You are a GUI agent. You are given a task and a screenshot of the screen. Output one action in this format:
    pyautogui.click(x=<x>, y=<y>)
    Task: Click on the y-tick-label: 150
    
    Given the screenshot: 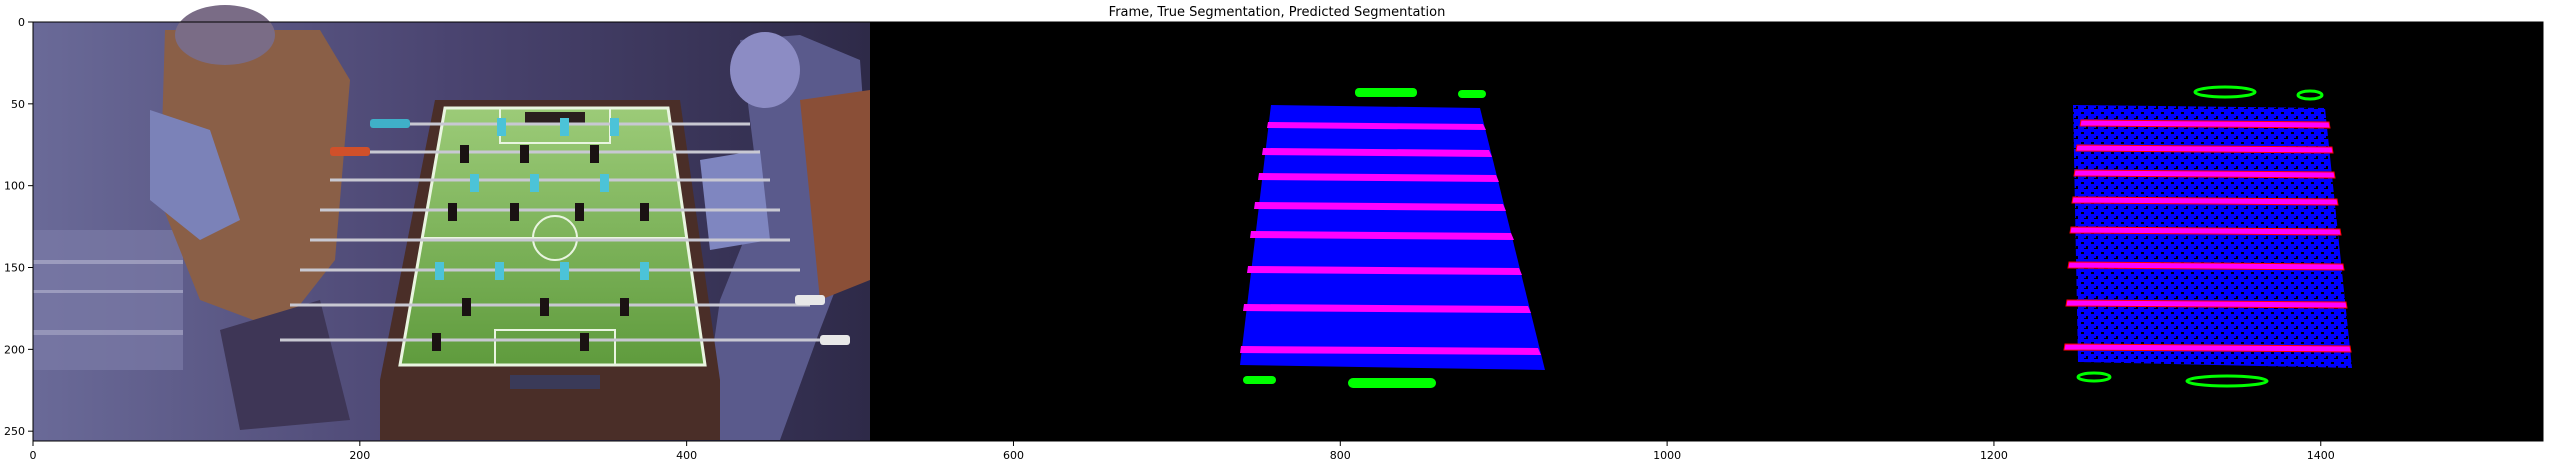 What is the action you would take?
    pyautogui.click(x=14, y=268)
    